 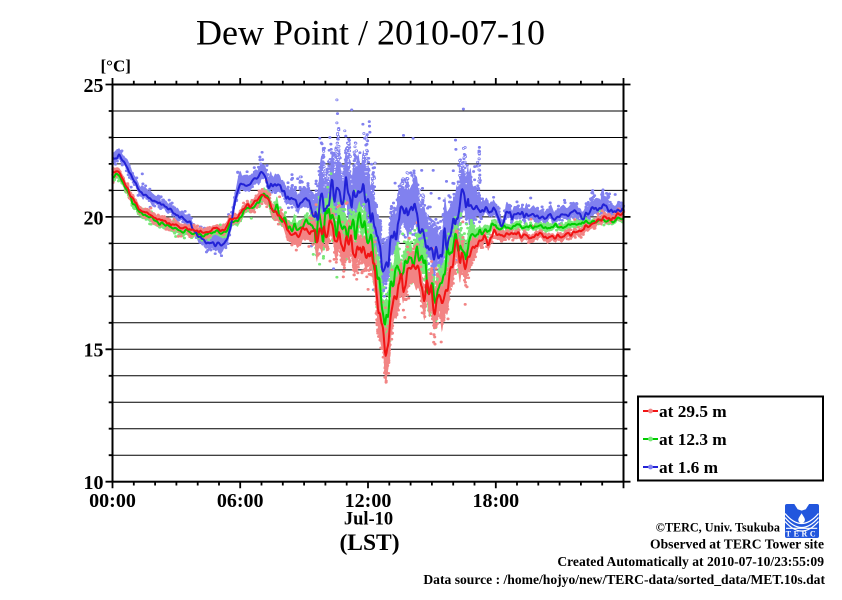 I want to click on svg-text: at 1.6 m, so click(x=689, y=467).